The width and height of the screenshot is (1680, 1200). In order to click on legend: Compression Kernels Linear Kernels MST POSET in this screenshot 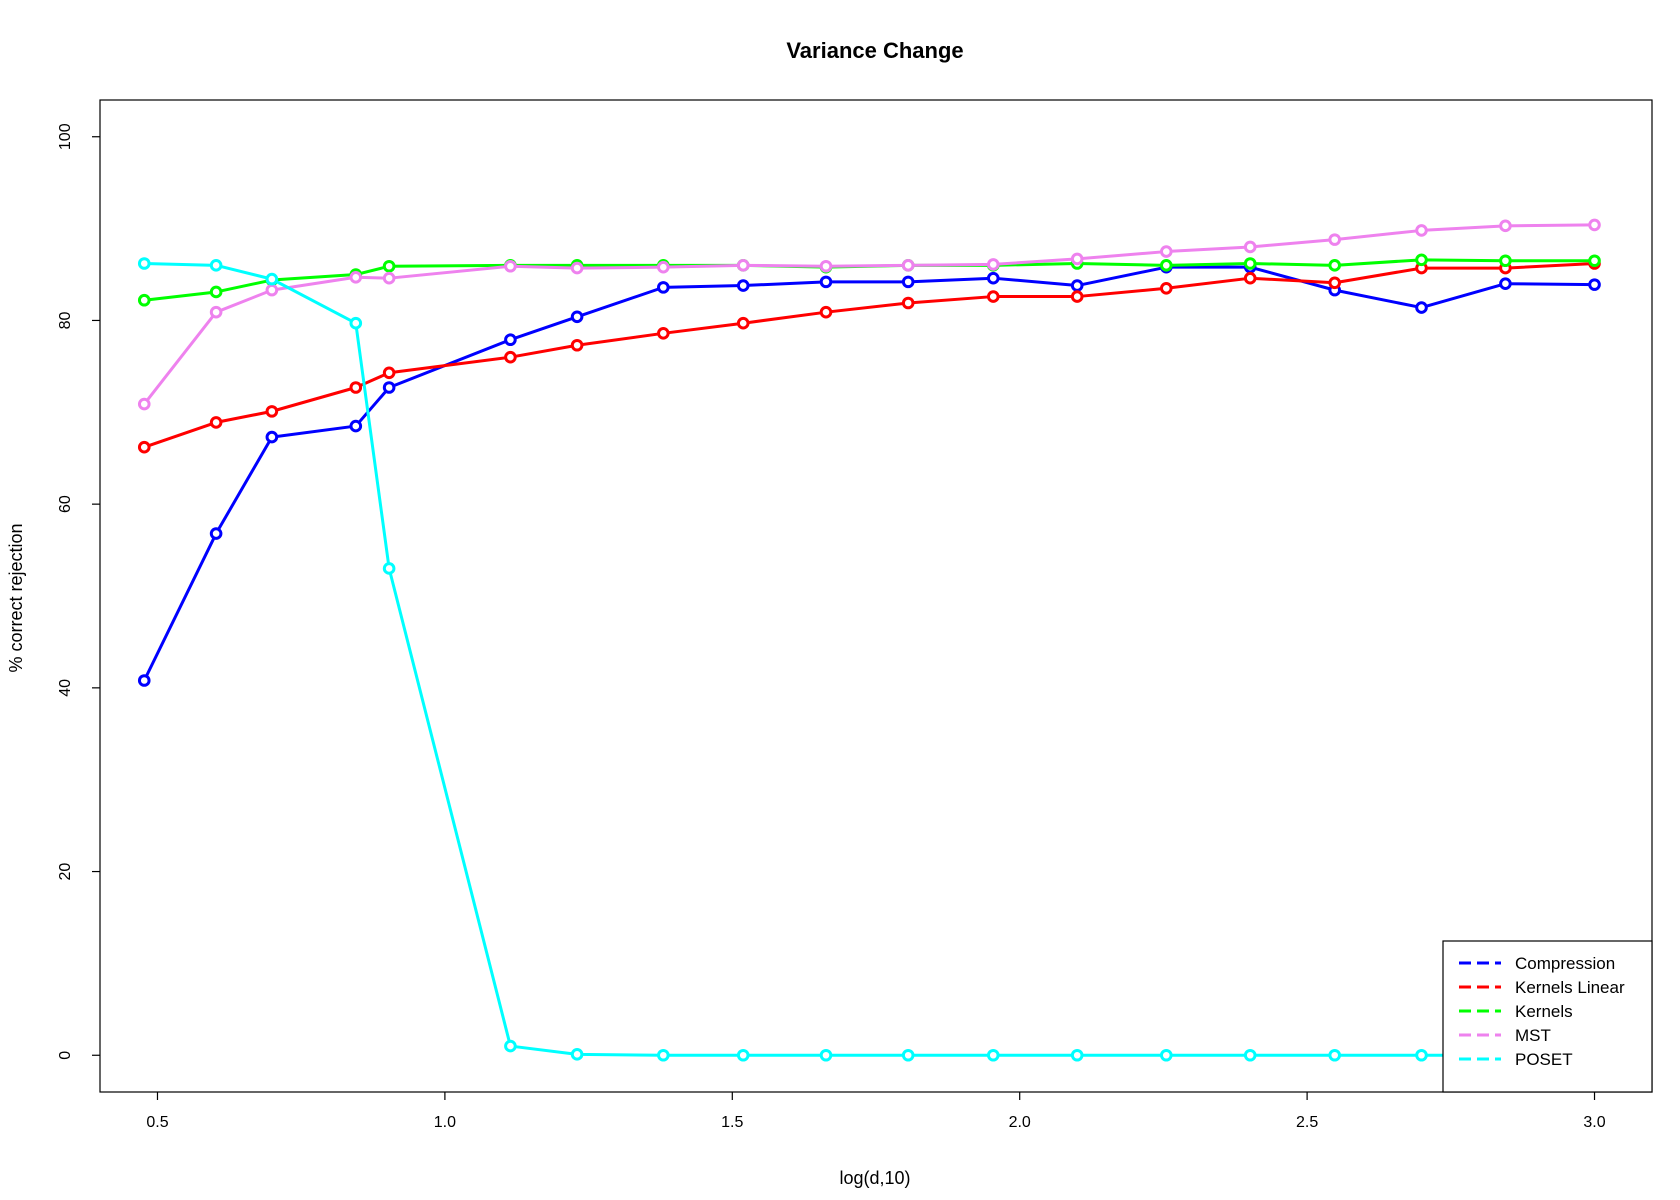, I will do `click(1547, 1016)`.